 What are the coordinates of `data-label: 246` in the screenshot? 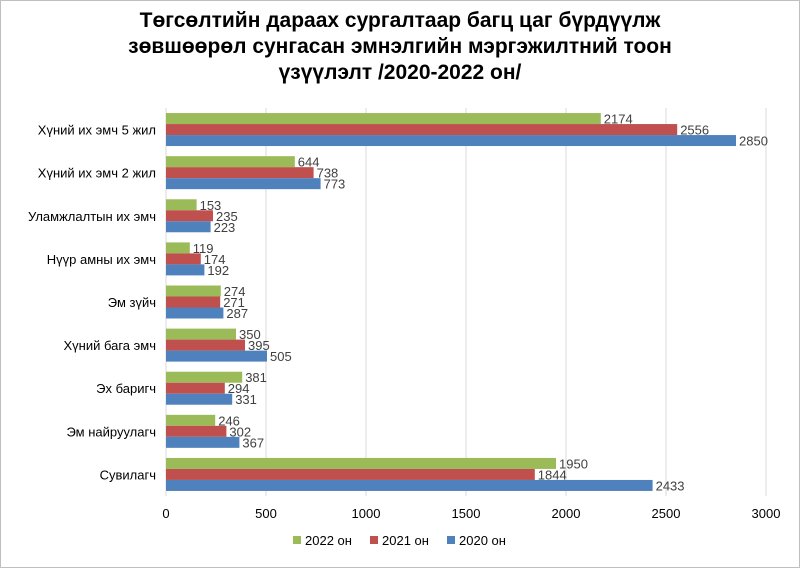 It's located at (229, 420).